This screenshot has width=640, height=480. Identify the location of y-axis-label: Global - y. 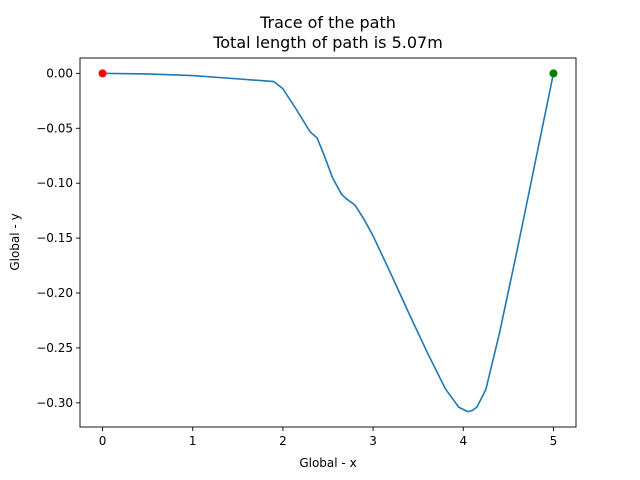
(15, 241).